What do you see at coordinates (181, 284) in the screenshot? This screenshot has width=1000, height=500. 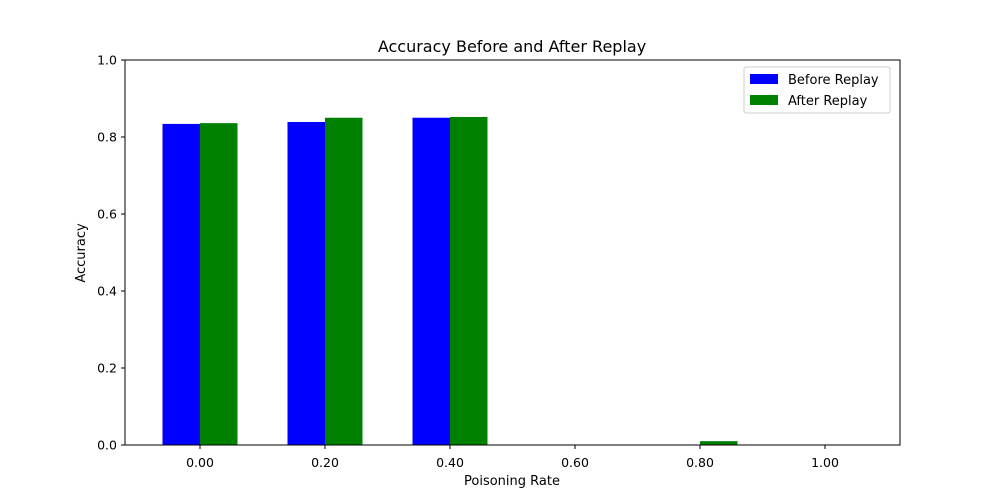 I see `bar-before-replay-0.00` at bounding box center [181, 284].